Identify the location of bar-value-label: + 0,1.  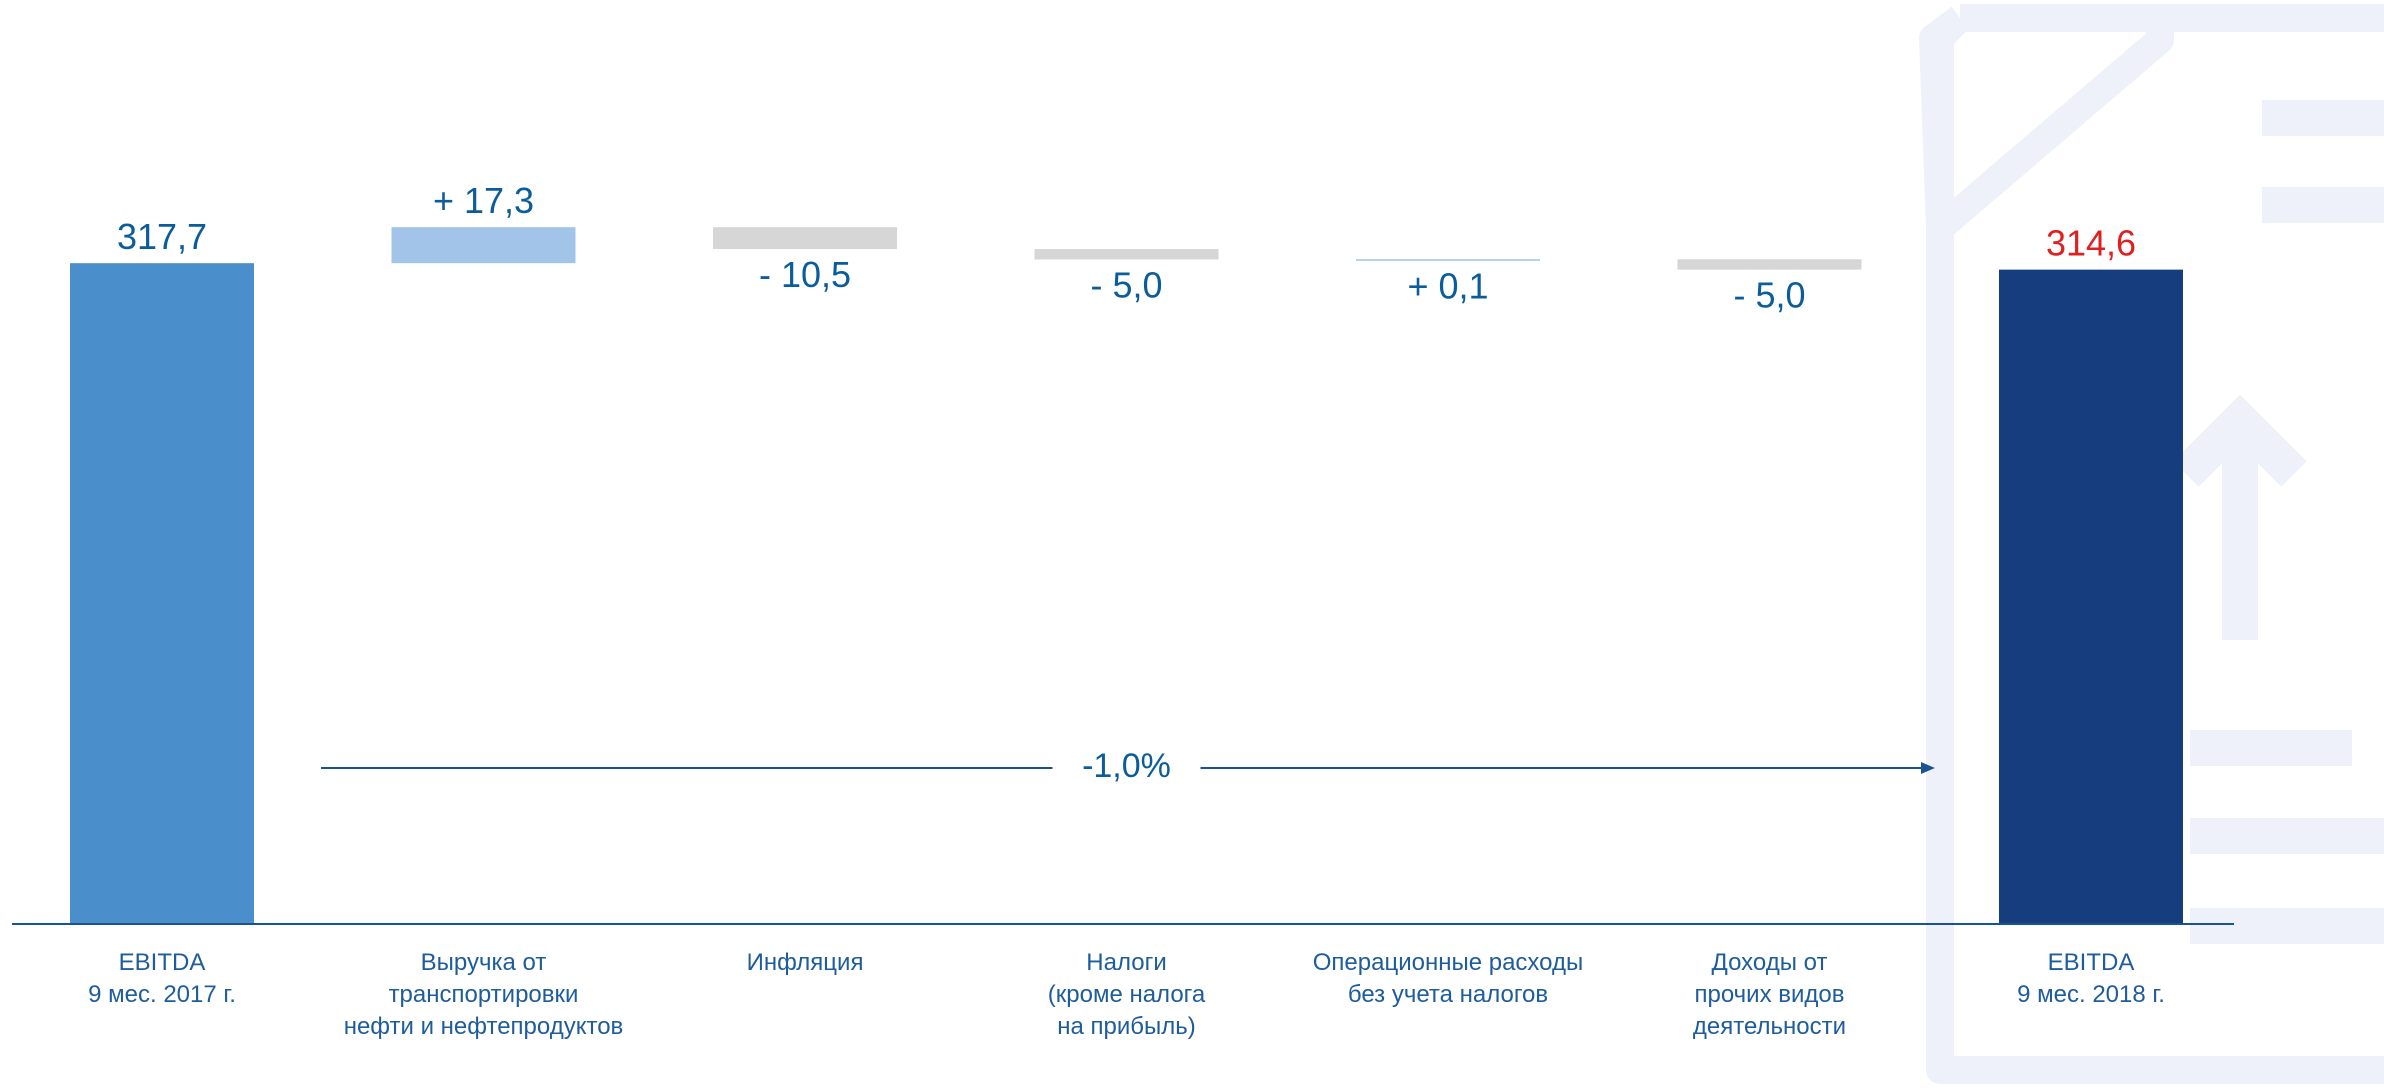
(1447, 286).